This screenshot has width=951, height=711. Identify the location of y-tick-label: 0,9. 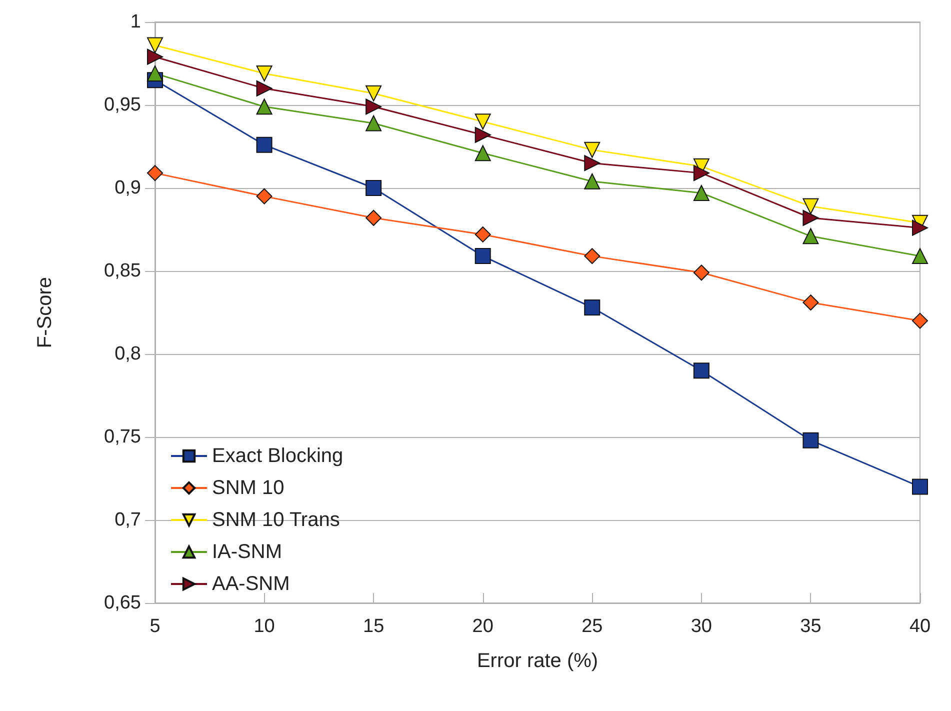
(127, 188).